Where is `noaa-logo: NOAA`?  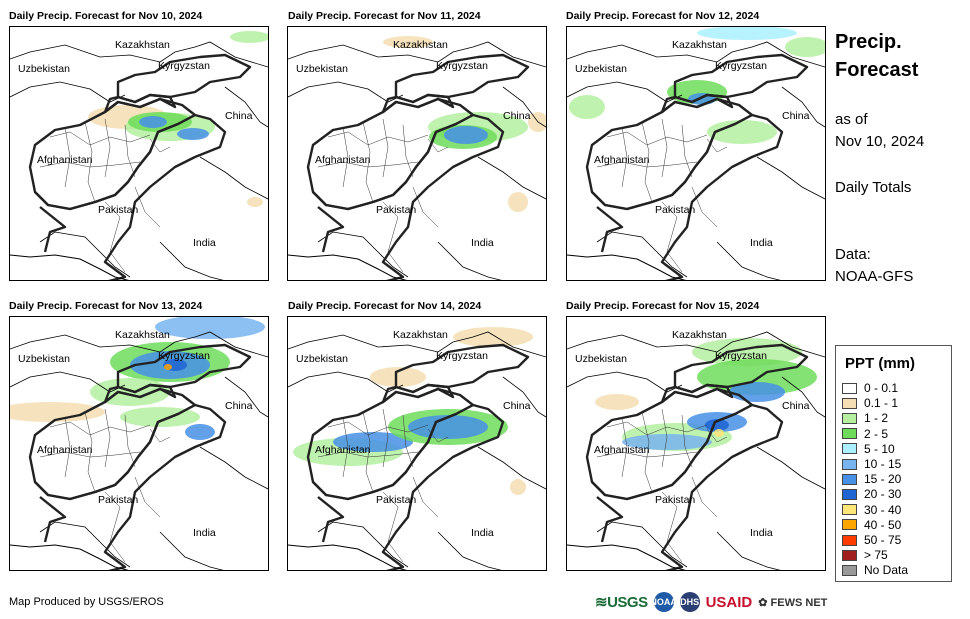 noaa-logo: NOAA is located at coordinates (663, 602).